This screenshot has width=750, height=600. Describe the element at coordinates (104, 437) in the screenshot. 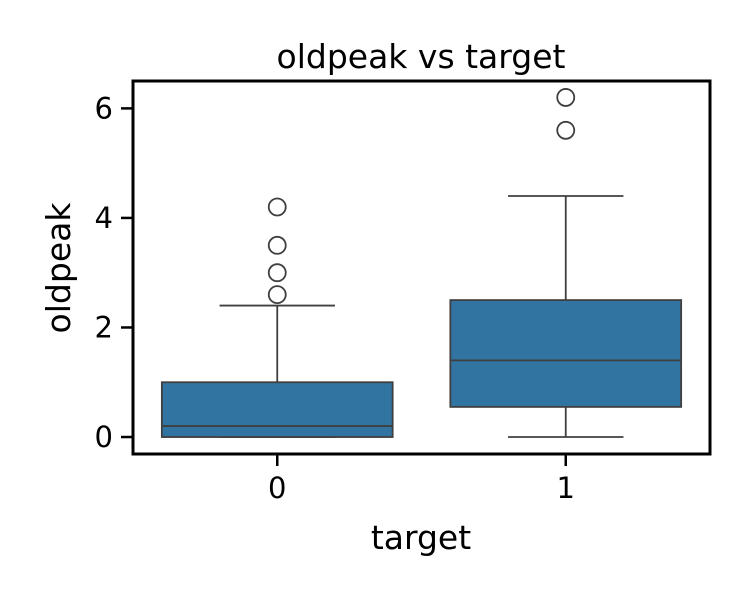

I see `y-tick-label: 0` at that location.